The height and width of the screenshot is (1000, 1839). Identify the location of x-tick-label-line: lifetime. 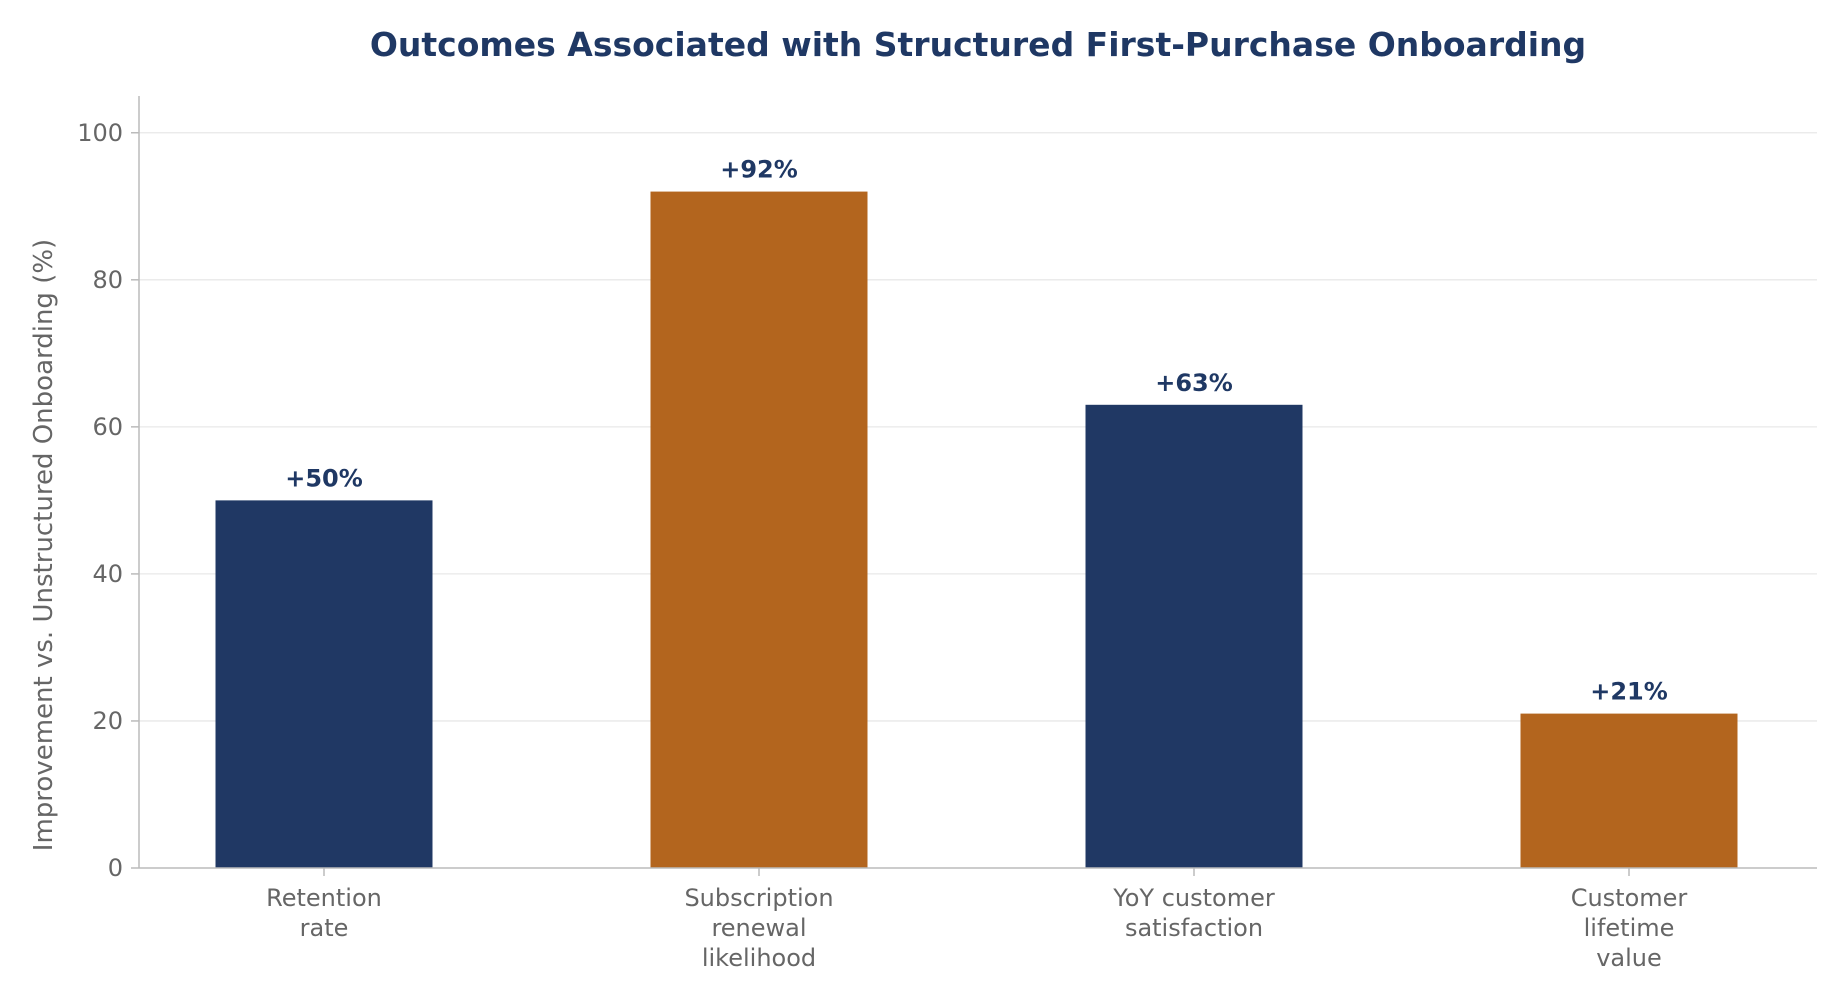
(1629, 928).